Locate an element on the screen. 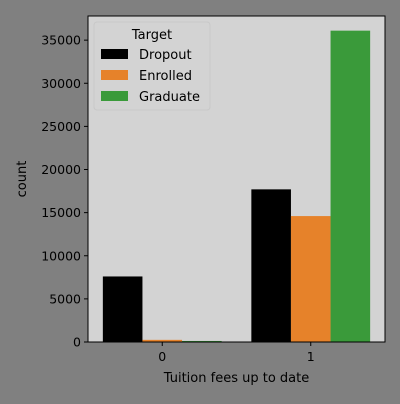 The height and width of the screenshot is (404, 400). legend: Target Dropout Enrolled Graduate is located at coordinates (152, 66).